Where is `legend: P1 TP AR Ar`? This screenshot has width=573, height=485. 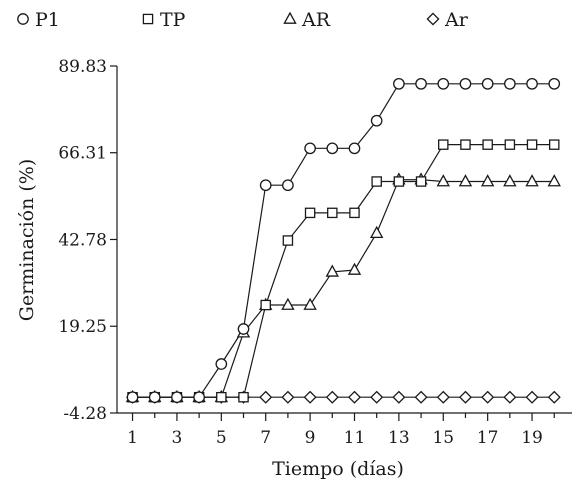 legend: P1 TP AR Ar is located at coordinates (243, 20).